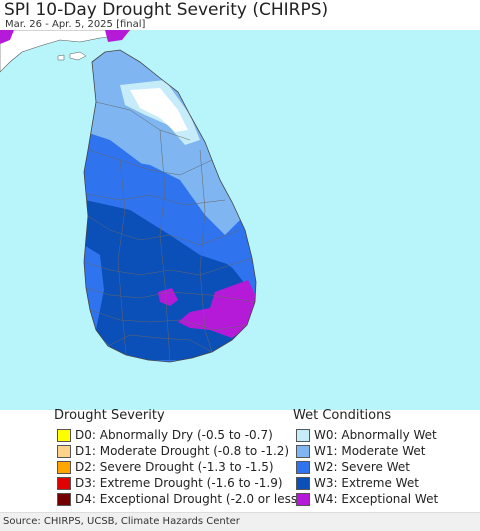  Describe the element at coordinates (376, 499) in the screenshot. I see `legend-label-w4: W4: Exceptional Wet` at that location.